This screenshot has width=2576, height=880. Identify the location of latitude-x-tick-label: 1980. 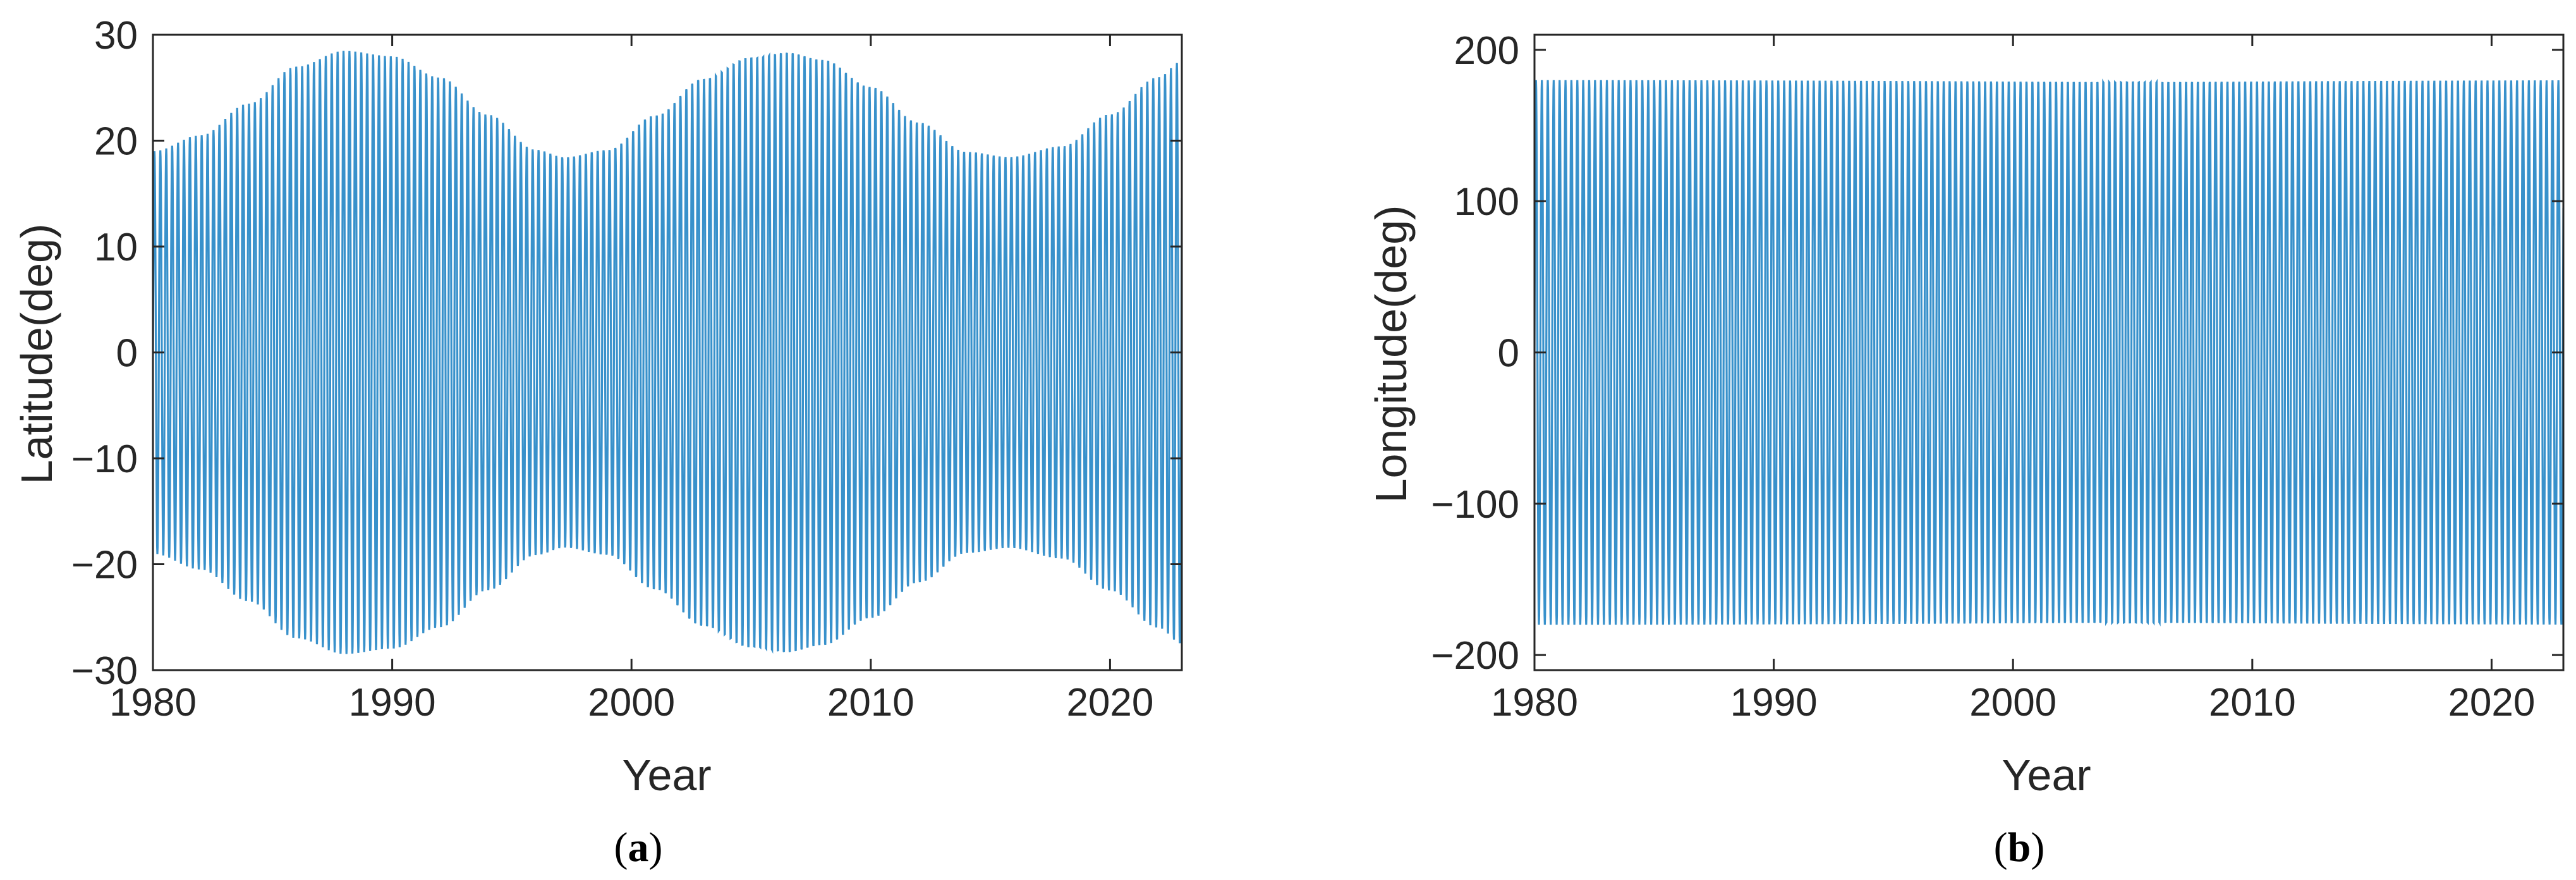
(153, 702).